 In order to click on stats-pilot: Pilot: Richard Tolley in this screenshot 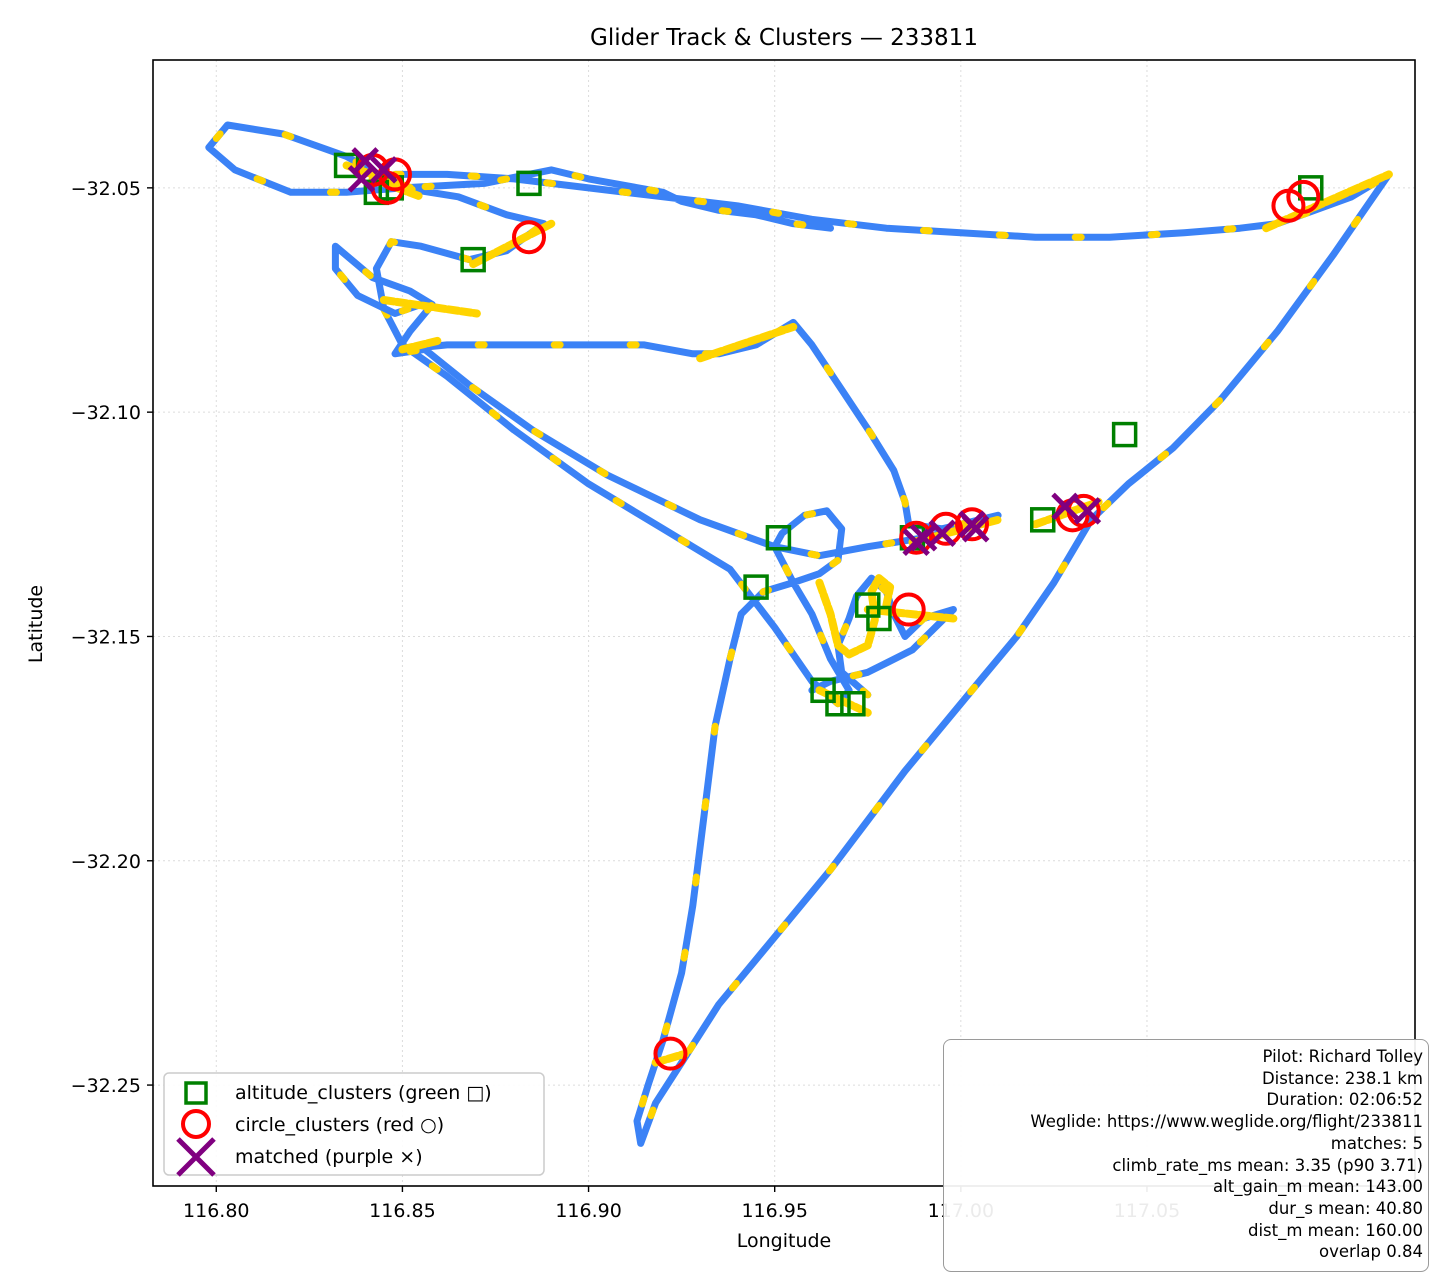, I will do `click(1342, 1056)`.